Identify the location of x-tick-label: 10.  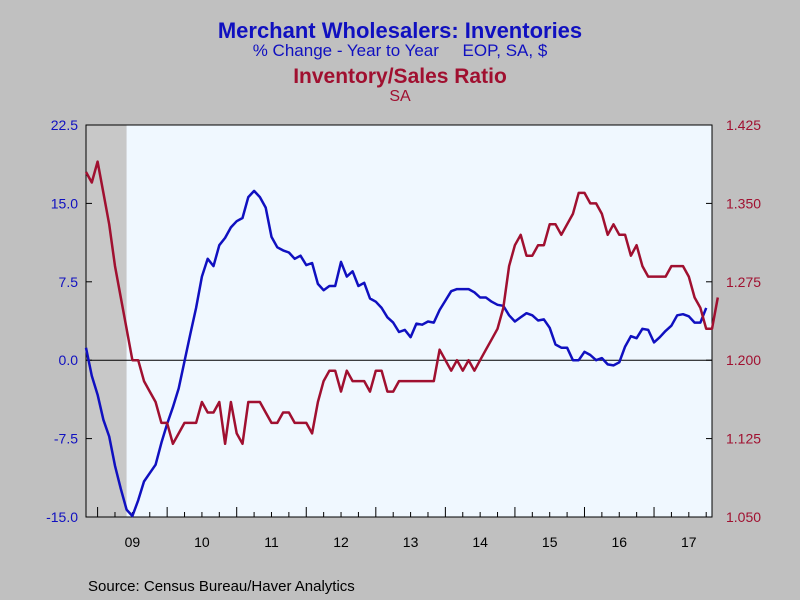
(202, 542).